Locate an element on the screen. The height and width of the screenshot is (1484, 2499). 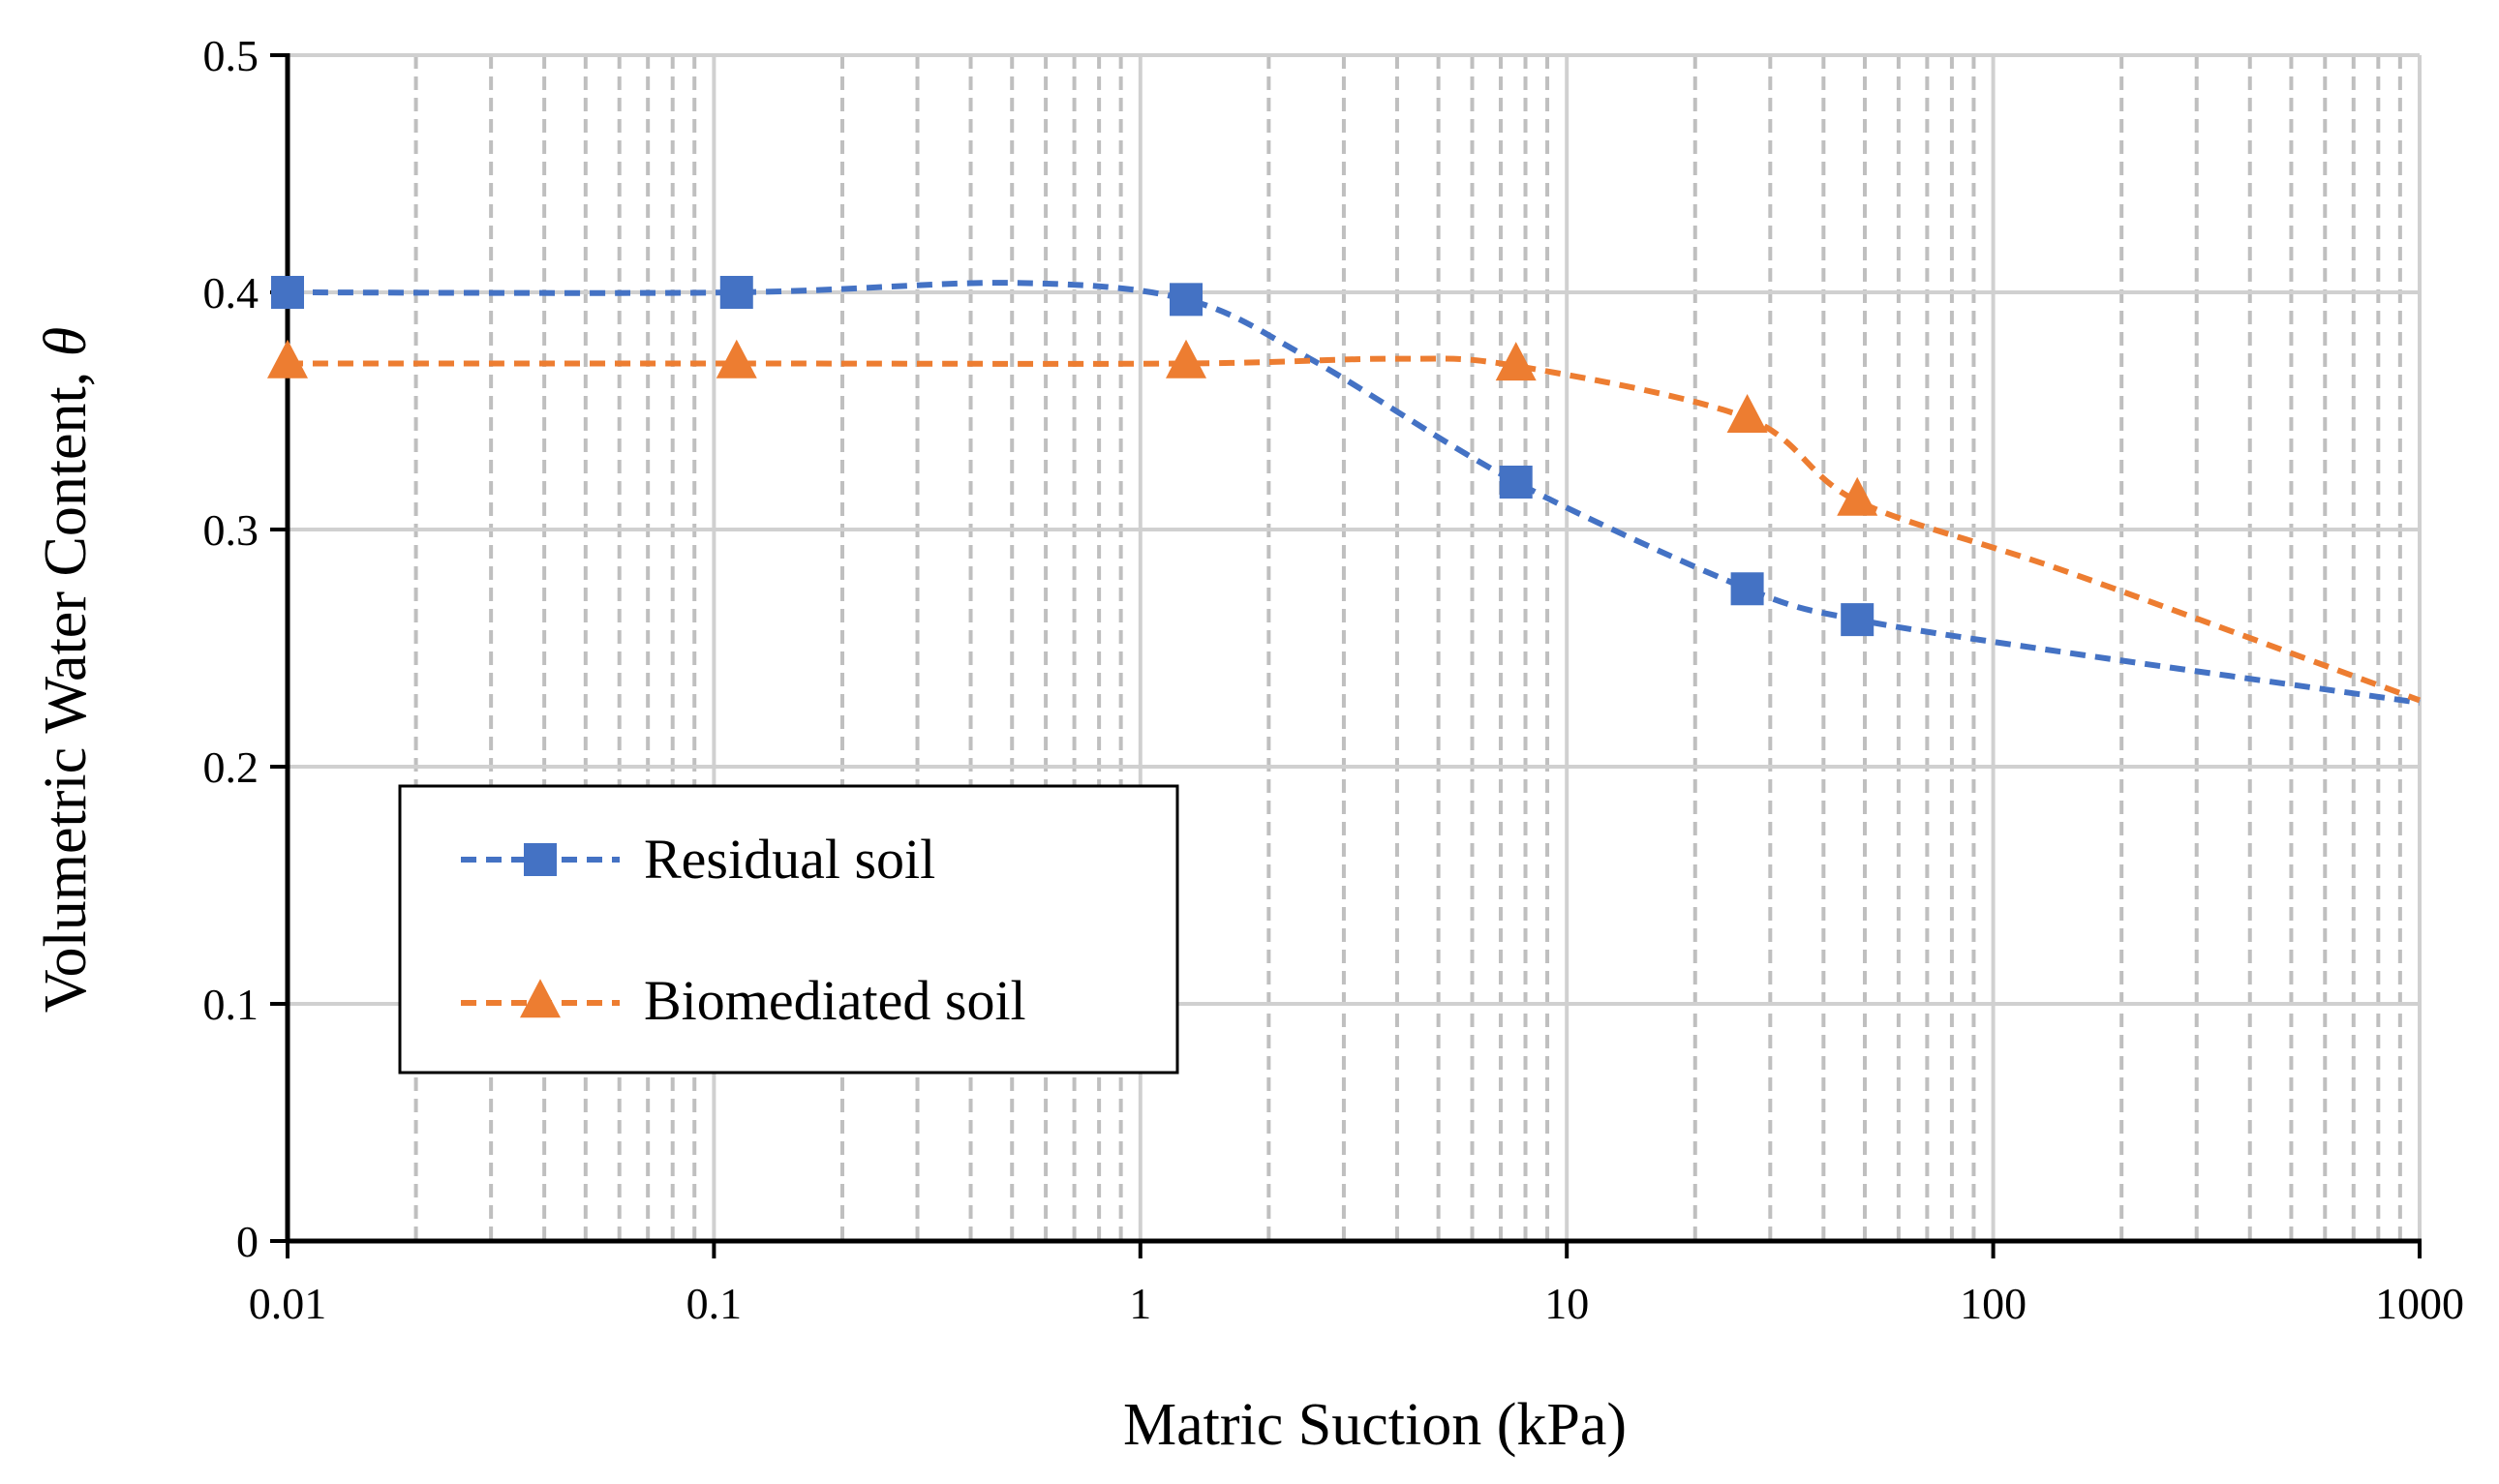
y-tick-label: 0.5 is located at coordinates (231, 55).